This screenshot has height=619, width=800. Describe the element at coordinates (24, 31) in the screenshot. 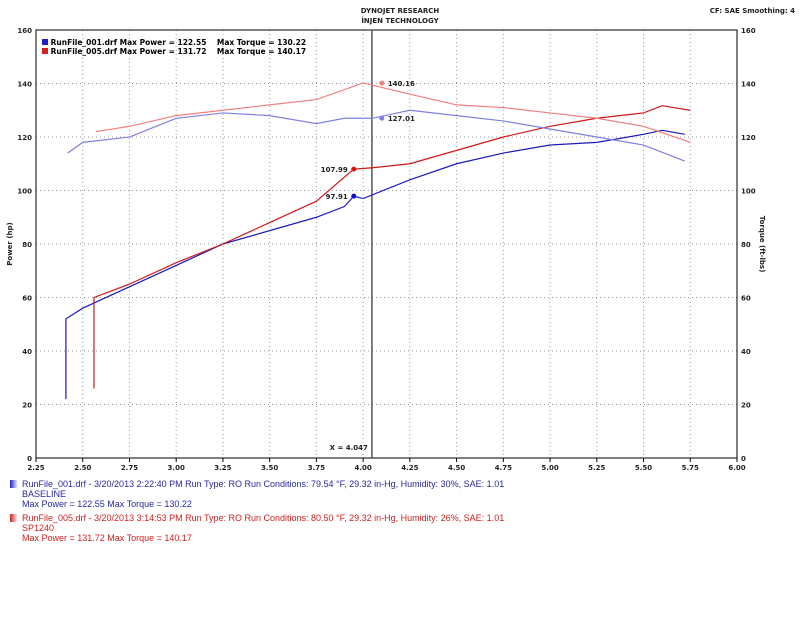

I see `y-tick-label: 160` at that location.